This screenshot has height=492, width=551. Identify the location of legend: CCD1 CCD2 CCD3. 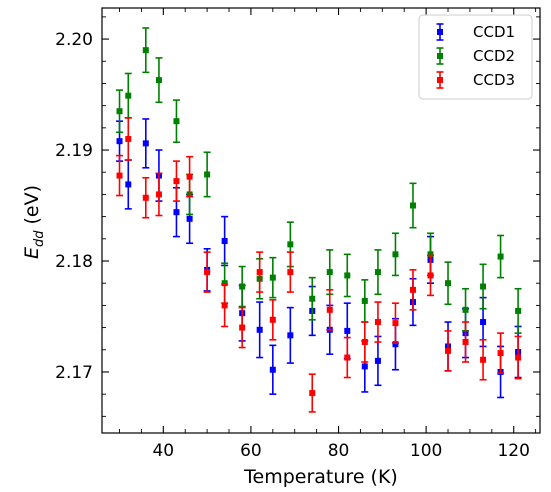
(475, 57).